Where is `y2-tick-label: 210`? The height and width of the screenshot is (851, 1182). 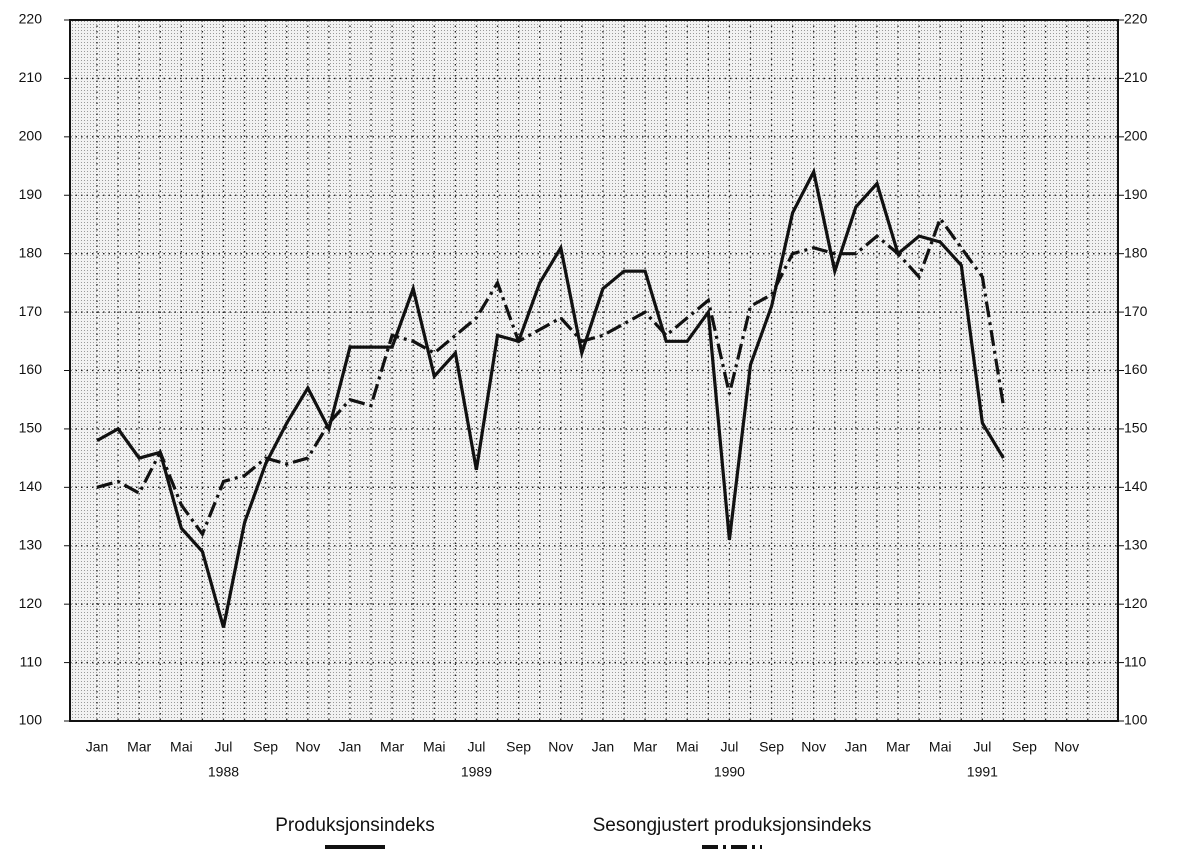
y2-tick-label: 210 is located at coordinates (1136, 77).